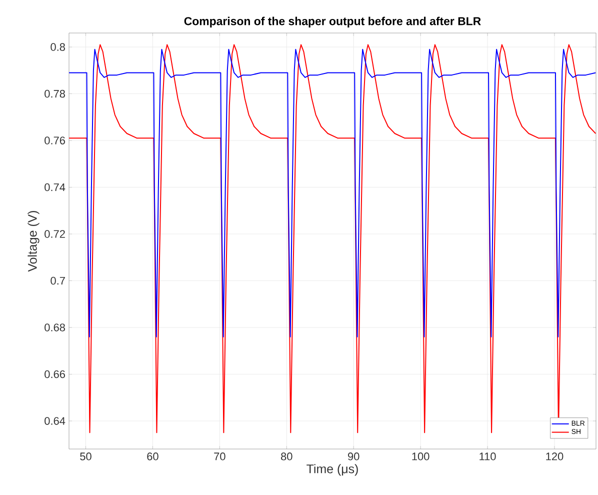  I want to click on y-tick-label: 0.66, so click(54, 374).